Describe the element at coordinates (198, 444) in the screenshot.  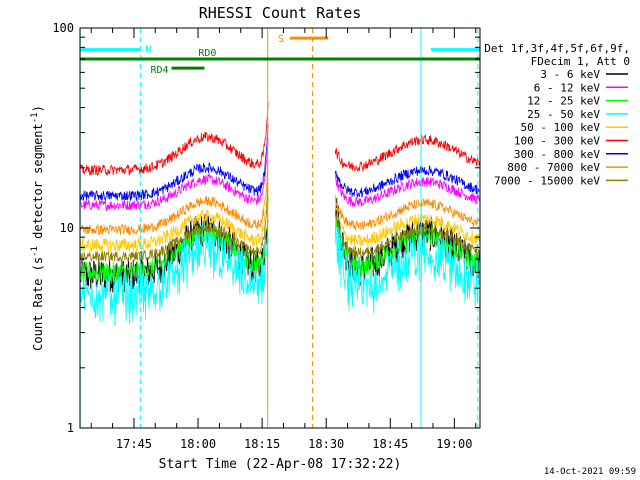
I see `x-tick-label-2: 18:00` at that location.